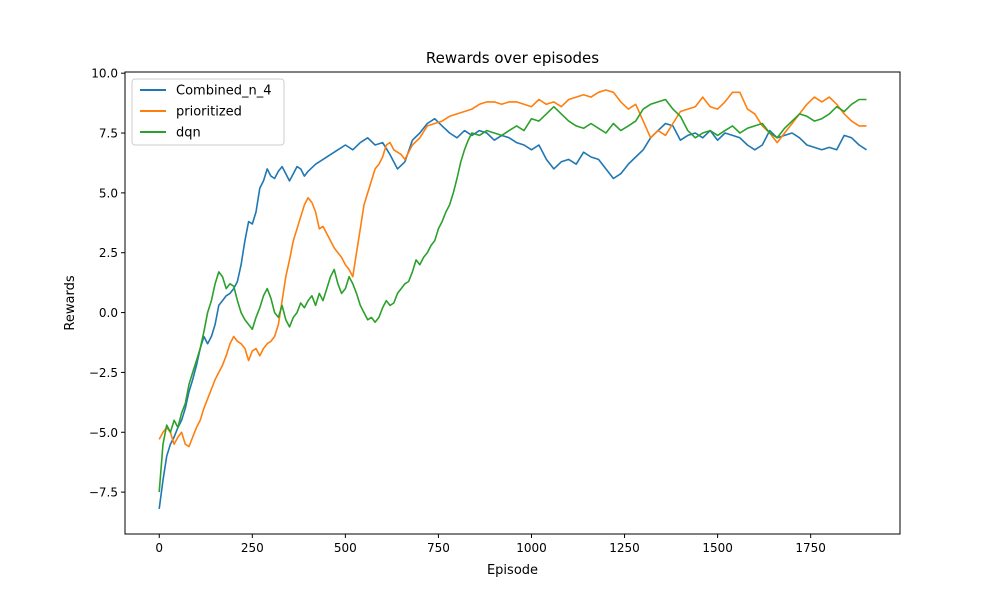  I want to click on legend: Combined_n_4 prioritized dqn, so click(208, 112).